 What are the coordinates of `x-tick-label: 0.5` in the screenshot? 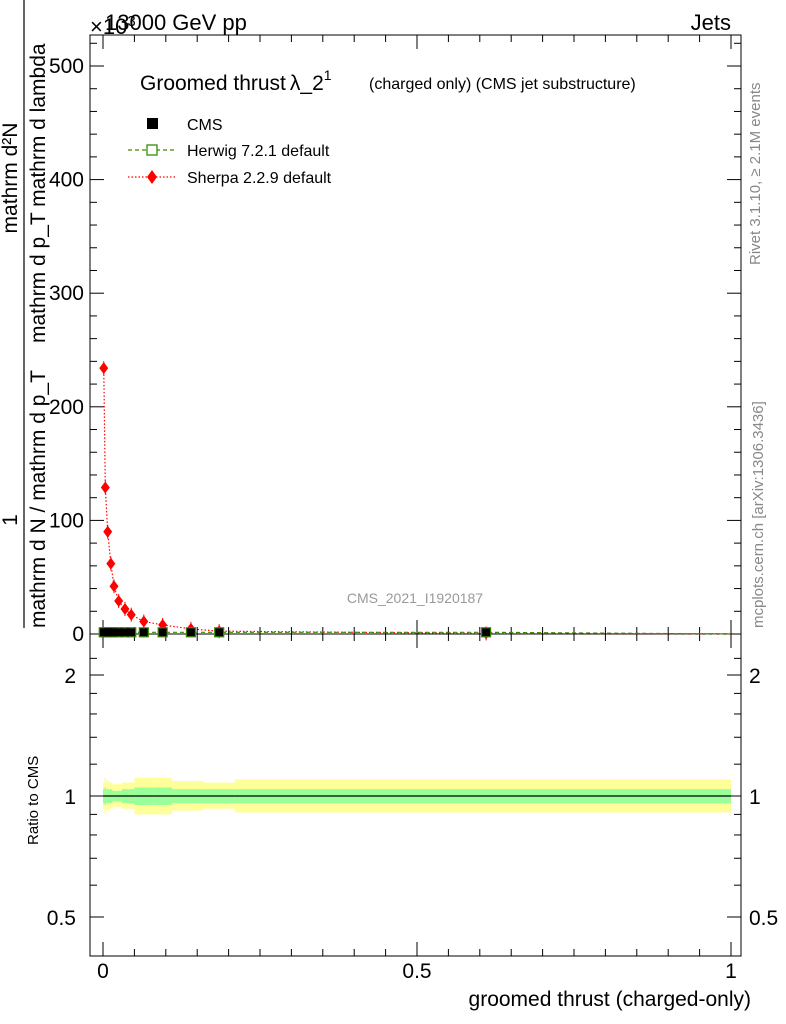 It's located at (416, 971).